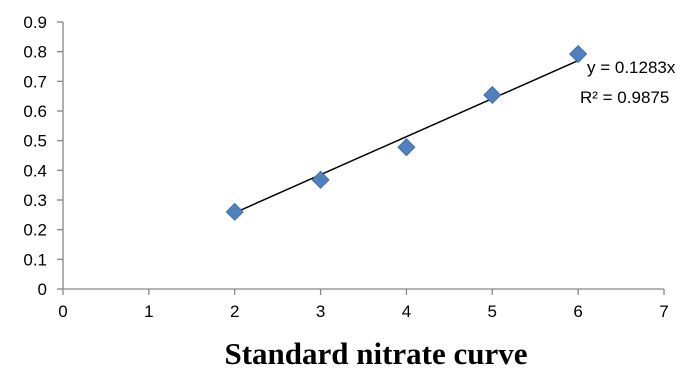 Image resolution: width=690 pixels, height=373 pixels. What do you see at coordinates (62, 311) in the screenshot?
I see `x-tick-label: 0` at bounding box center [62, 311].